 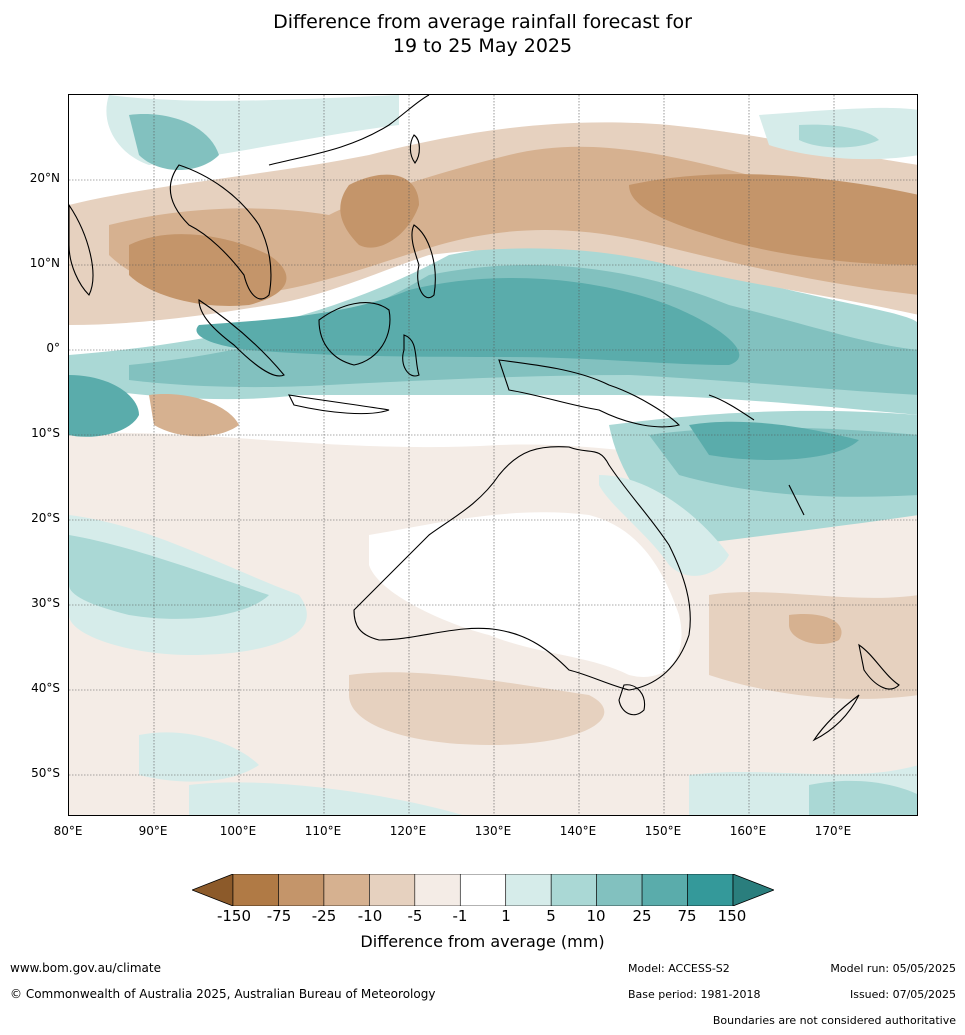 I want to click on colorbar, so click(x=483, y=890).